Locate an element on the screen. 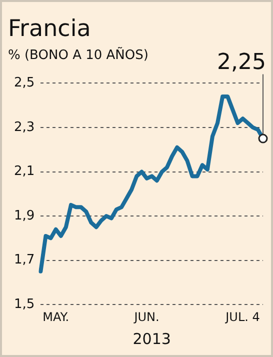  text: 2,25 is located at coordinates (241, 63).